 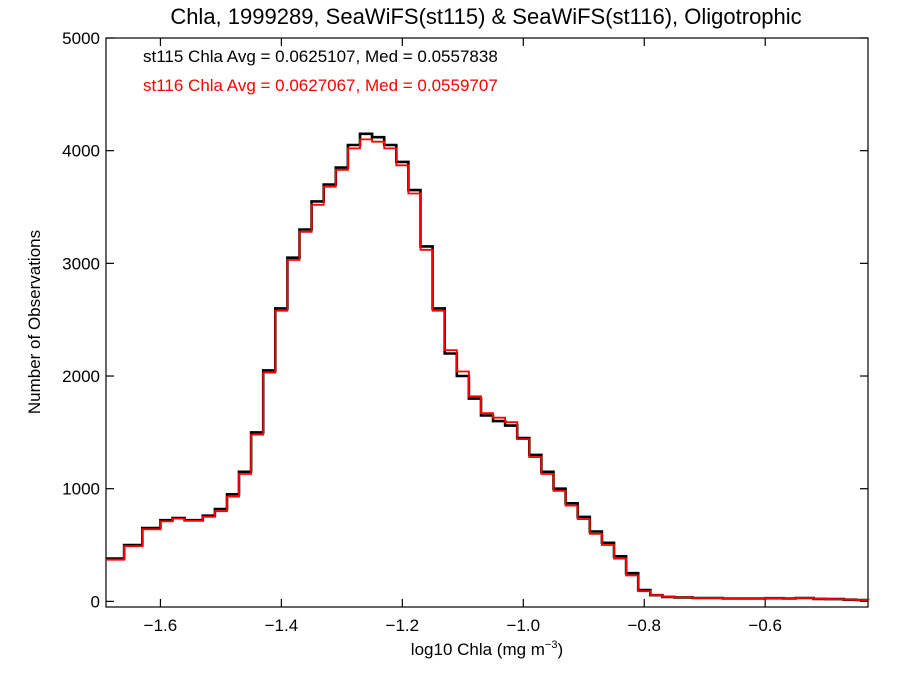 What do you see at coordinates (551, 645) in the screenshot?
I see `x-axis-label-superscript: −3` at bounding box center [551, 645].